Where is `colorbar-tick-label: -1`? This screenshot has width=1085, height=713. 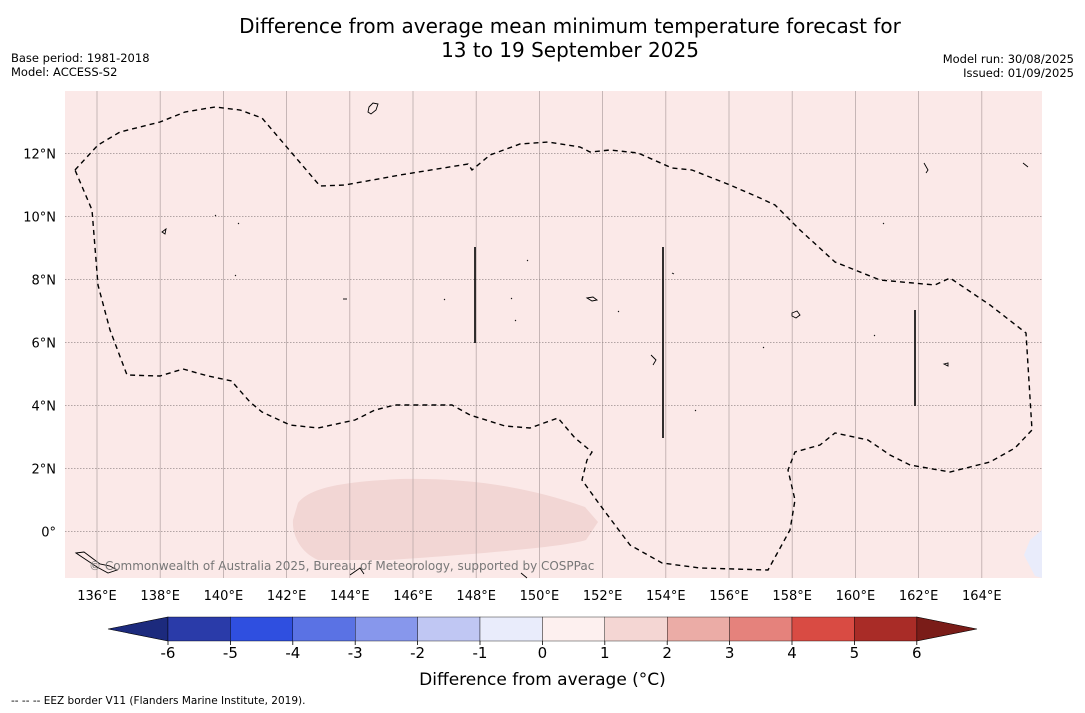 colorbar-tick-label: -1 is located at coordinates (480, 653).